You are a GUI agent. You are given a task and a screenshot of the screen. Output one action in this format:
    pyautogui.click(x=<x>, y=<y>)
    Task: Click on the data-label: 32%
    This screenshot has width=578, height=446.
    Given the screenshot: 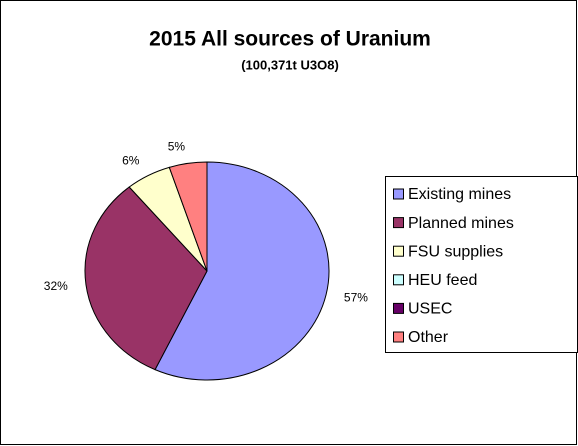 What is the action you would take?
    pyautogui.click(x=56, y=286)
    